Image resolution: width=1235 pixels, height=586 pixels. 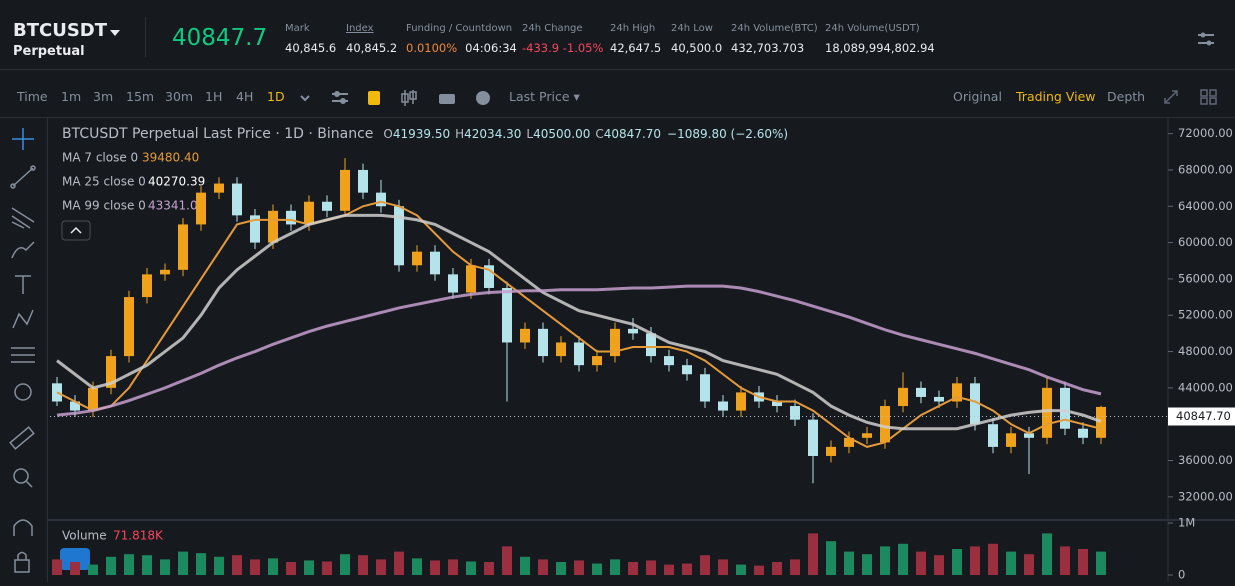 What do you see at coordinates (23, 392) in the screenshot?
I see `emoji-tool` at bounding box center [23, 392].